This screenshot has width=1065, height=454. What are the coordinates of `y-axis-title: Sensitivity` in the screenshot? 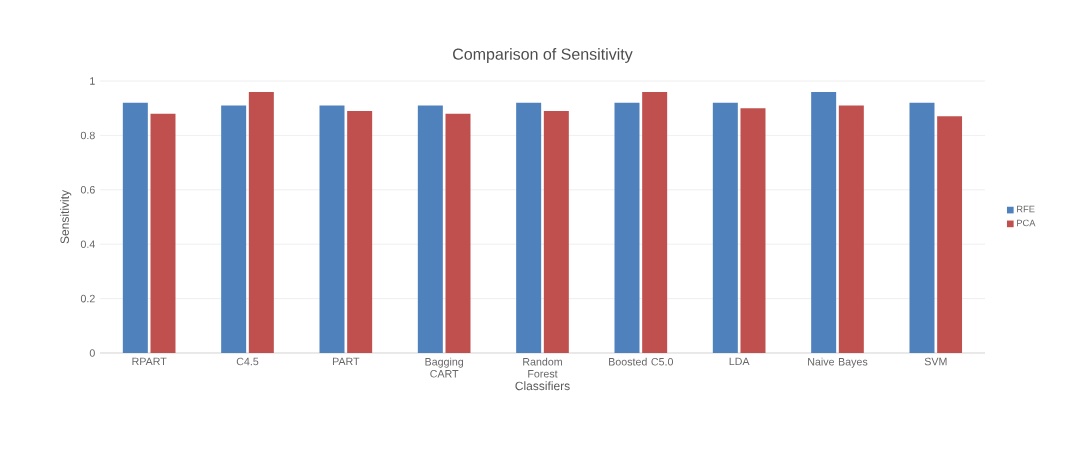 It's located at (66, 217).